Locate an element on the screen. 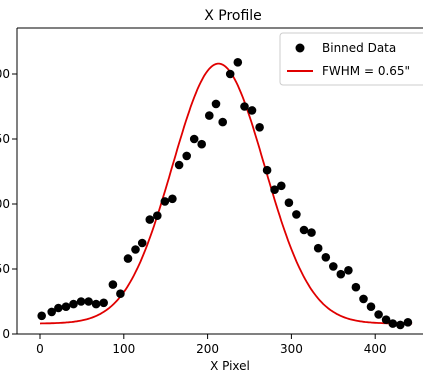 The height and width of the screenshot is (380, 423). legend: Binned Data FWHM = 0.65" is located at coordinates (351, 59).